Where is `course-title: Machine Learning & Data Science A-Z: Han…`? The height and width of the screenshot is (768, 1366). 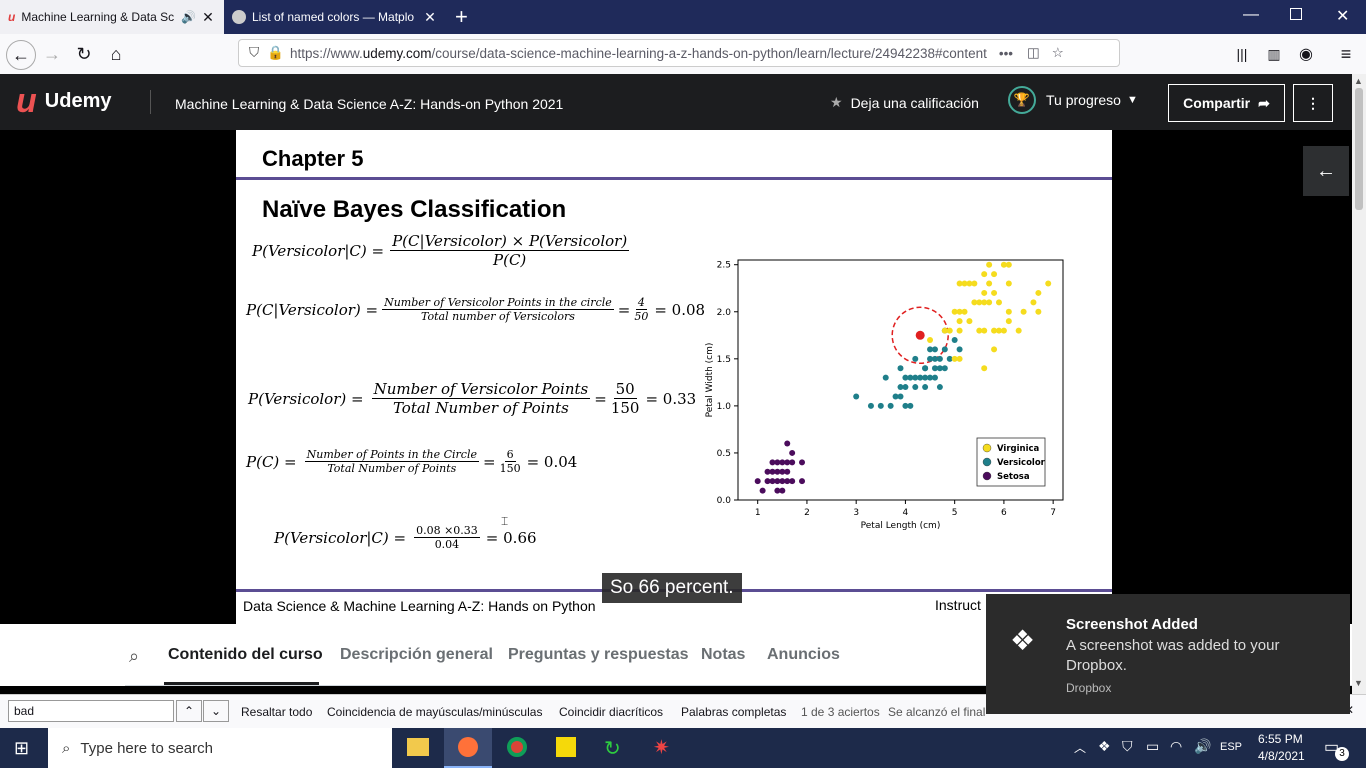 course-title: Machine Learning & Data Science A-Z: Han… is located at coordinates (369, 104).